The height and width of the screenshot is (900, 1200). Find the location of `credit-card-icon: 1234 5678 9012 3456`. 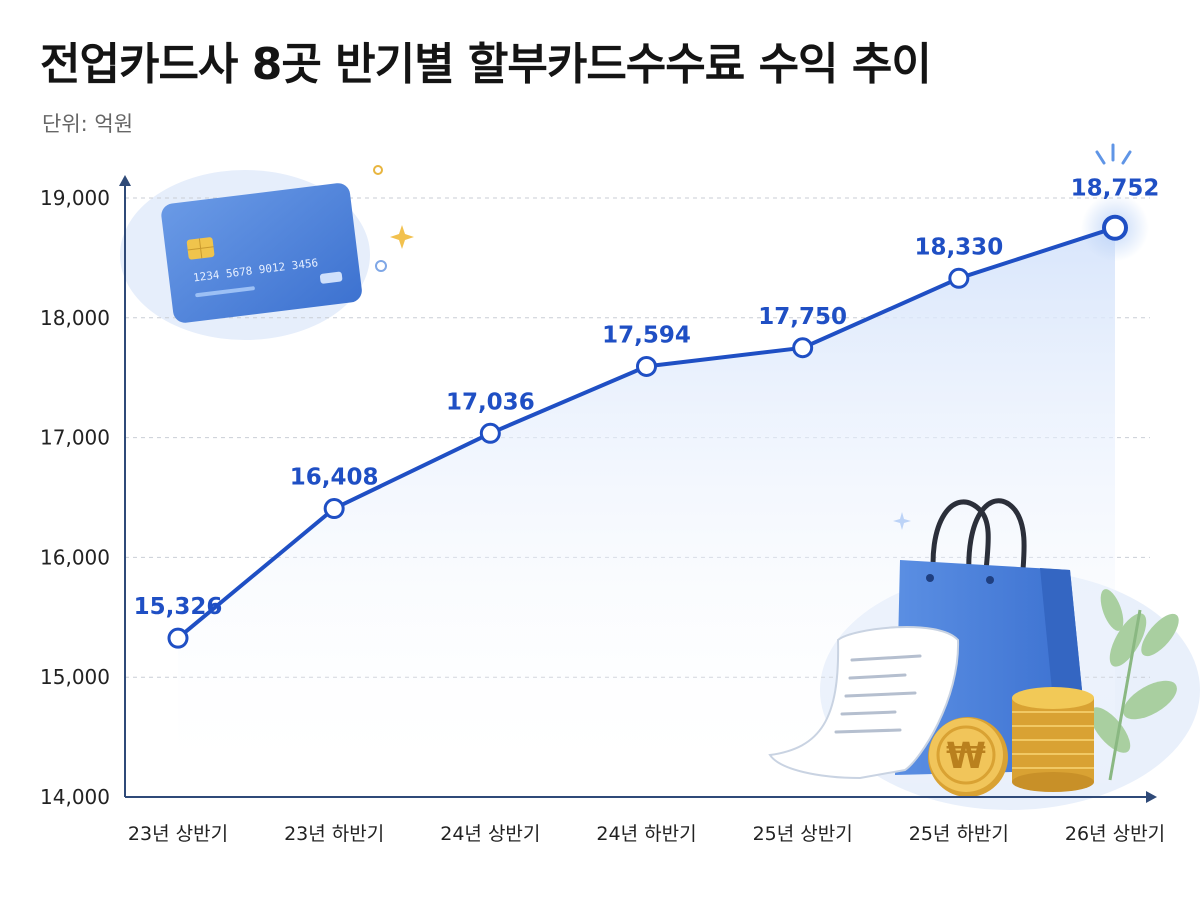

credit-card-icon: 1234 5678 9012 3456 is located at coordinates (261, 253).